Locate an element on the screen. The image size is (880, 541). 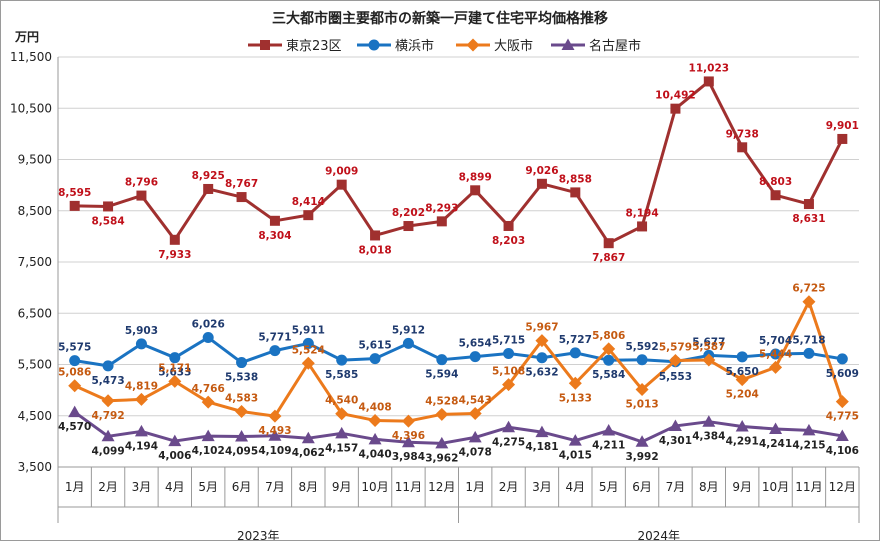
y-tick-label: 4,500 is located at coordinates (35, 416).